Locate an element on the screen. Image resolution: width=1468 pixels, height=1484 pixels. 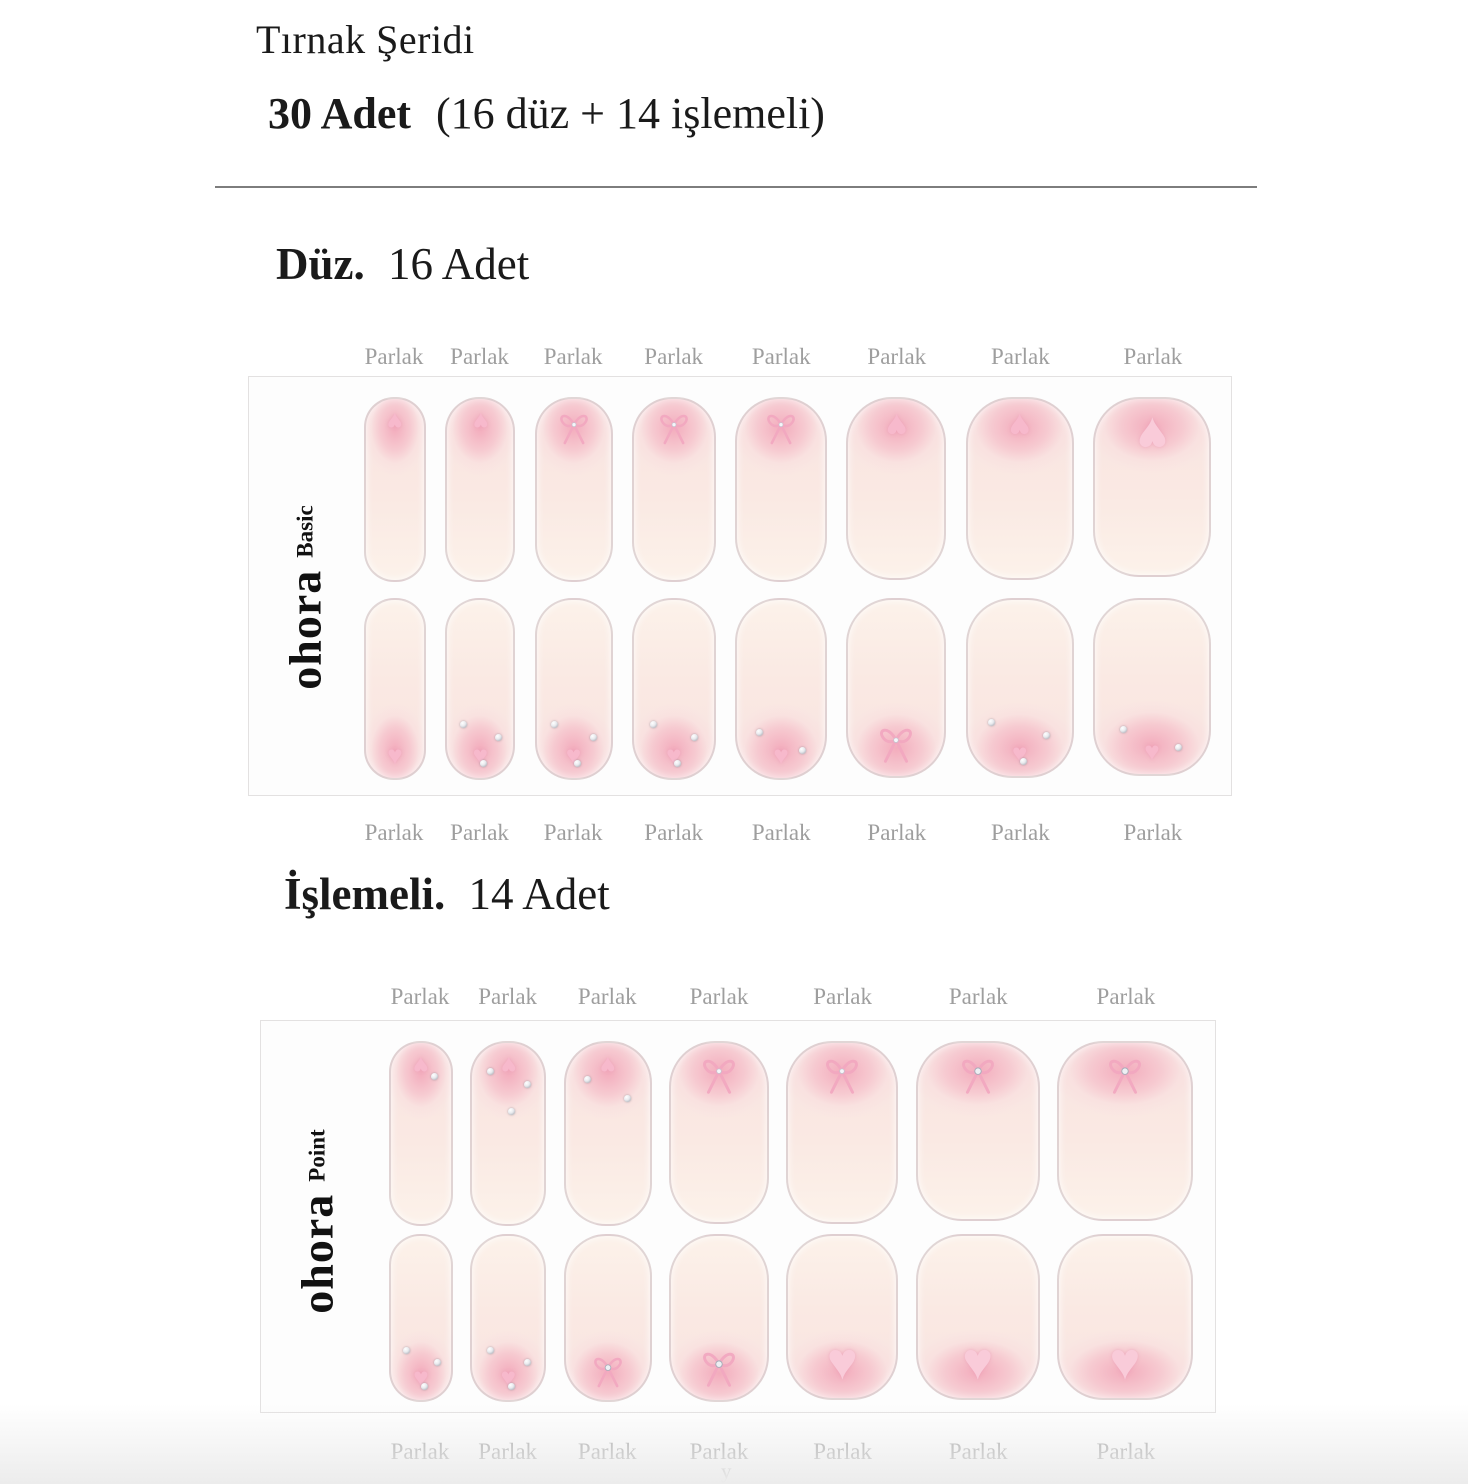
piece-count-total: 30 Adet is located at coordinates (339, 113).